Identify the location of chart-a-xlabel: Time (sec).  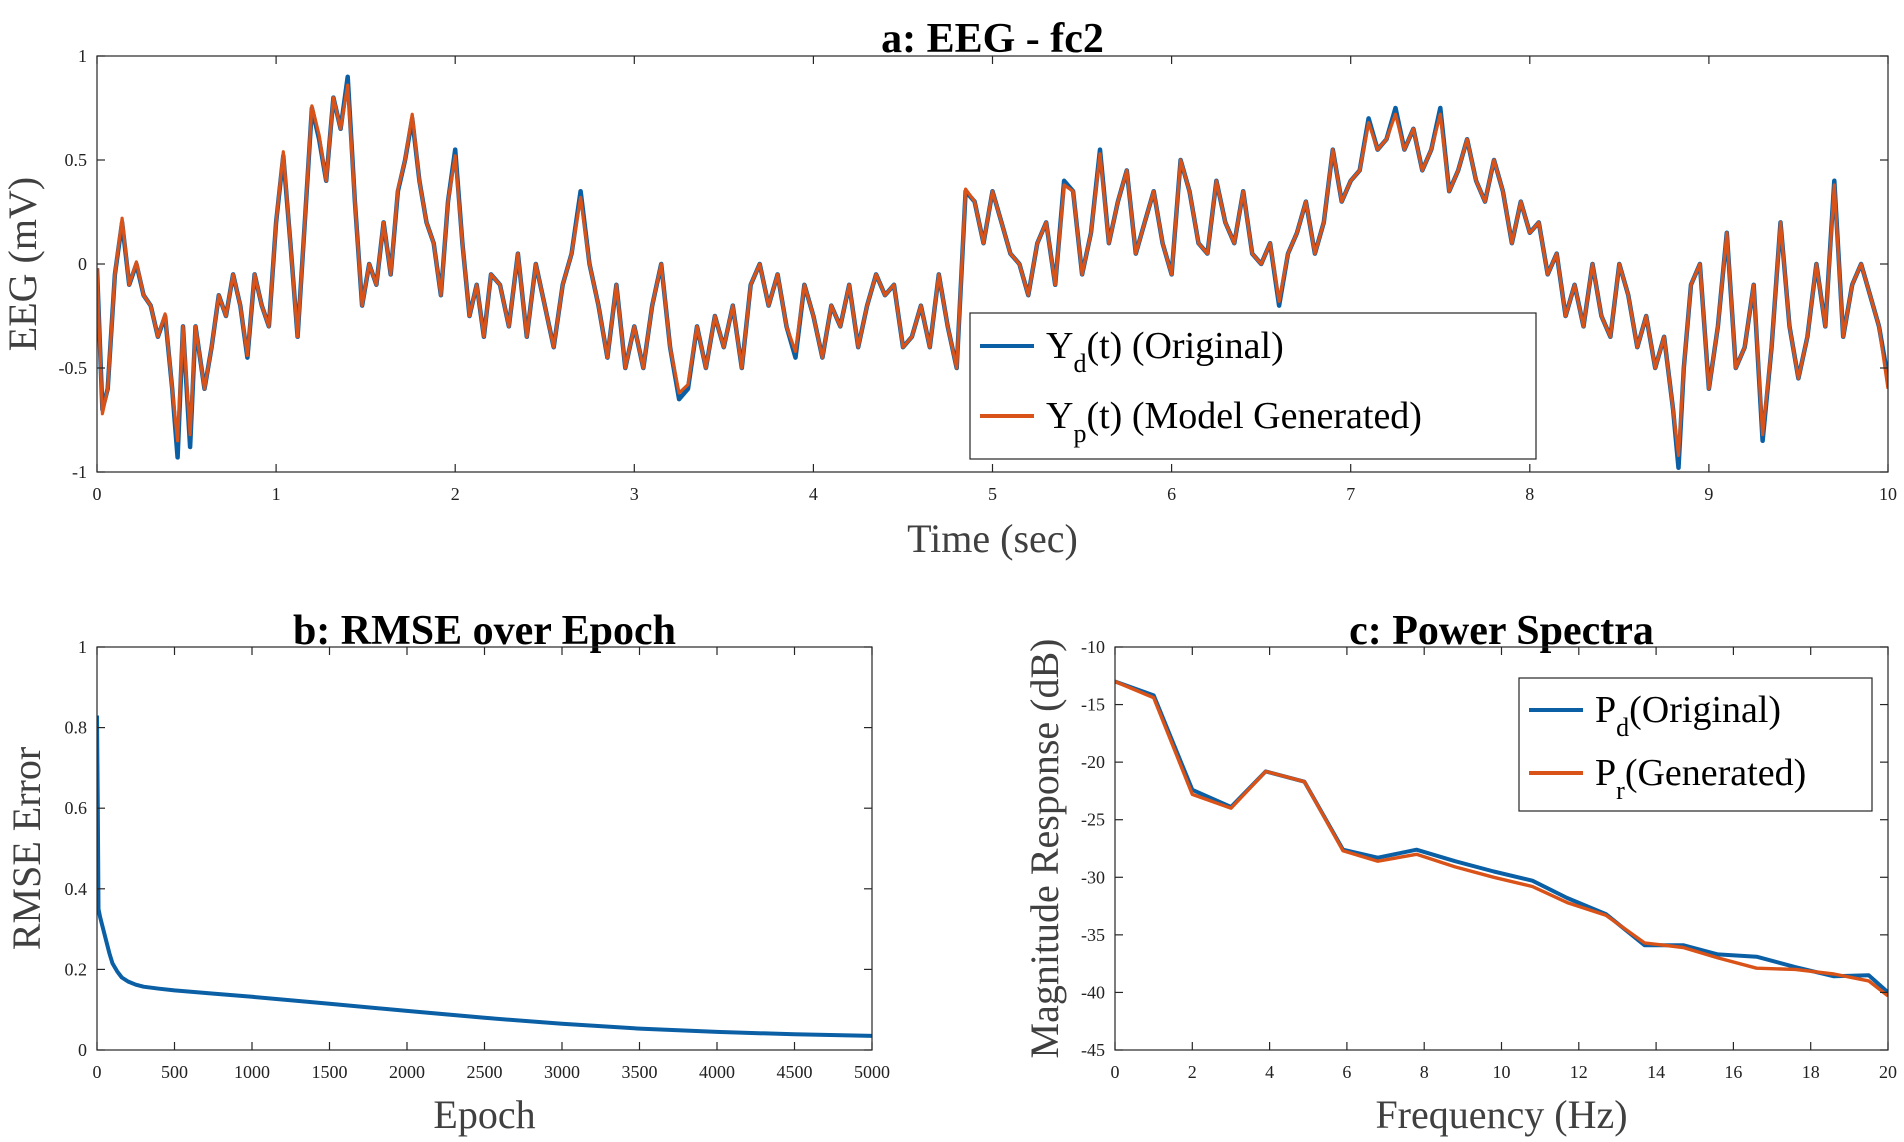
(992, 538).